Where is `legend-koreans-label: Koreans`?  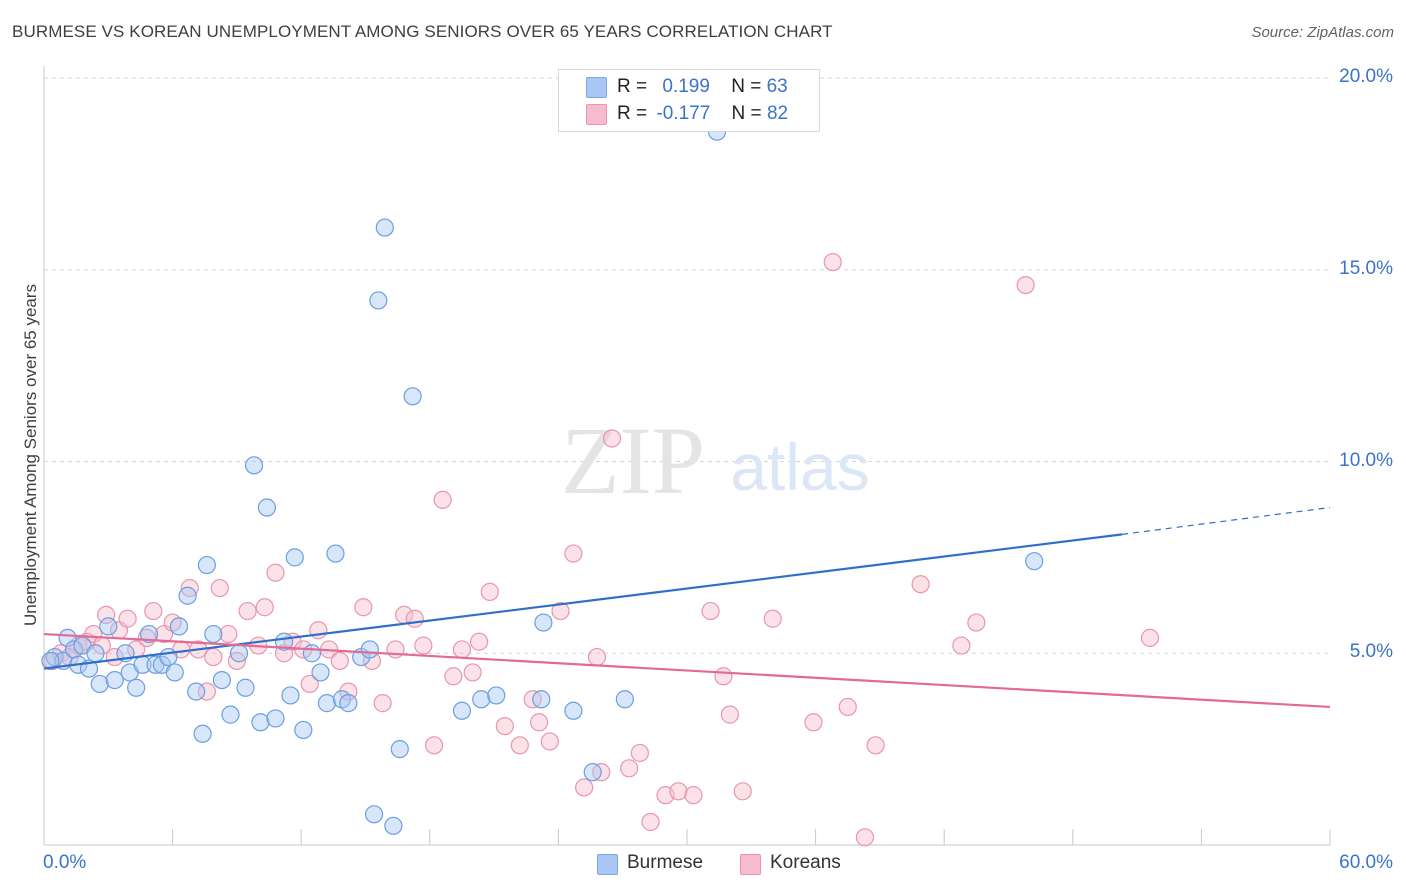
legend-koreans-label: Koreans is located at coordinates (805, 862).